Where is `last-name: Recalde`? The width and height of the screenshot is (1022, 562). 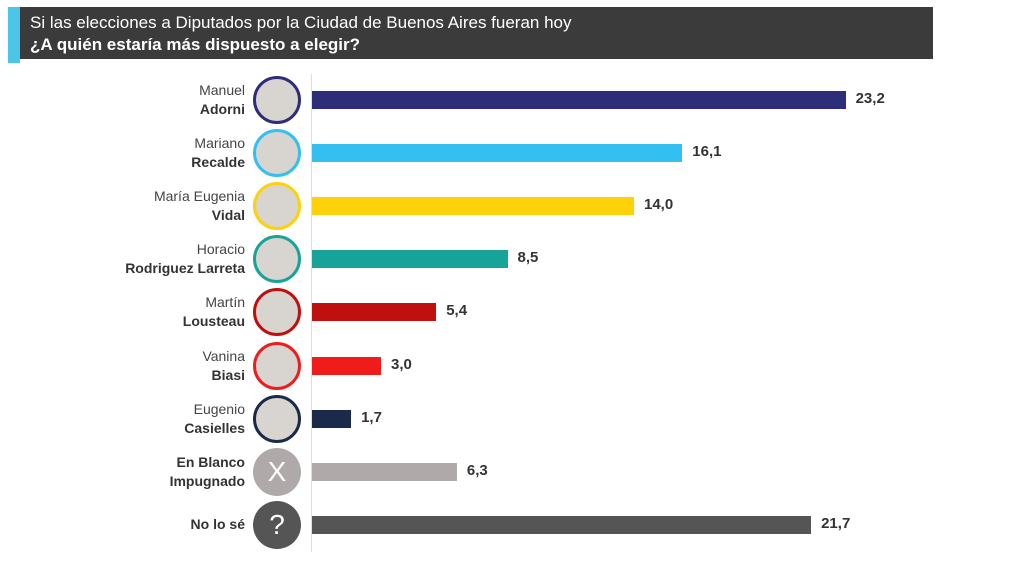
last-name: Recalde is located at coordinates (218, 162).